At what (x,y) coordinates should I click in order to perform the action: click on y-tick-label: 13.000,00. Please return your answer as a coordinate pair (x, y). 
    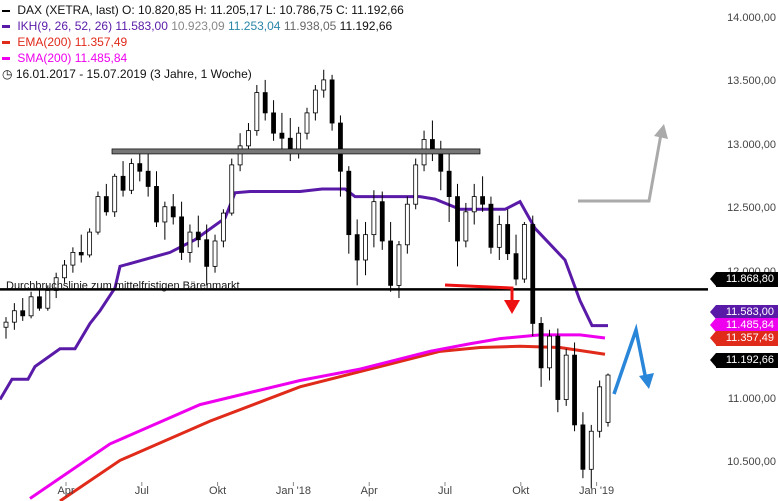
    Looking at the image, I should click on (751, 144).